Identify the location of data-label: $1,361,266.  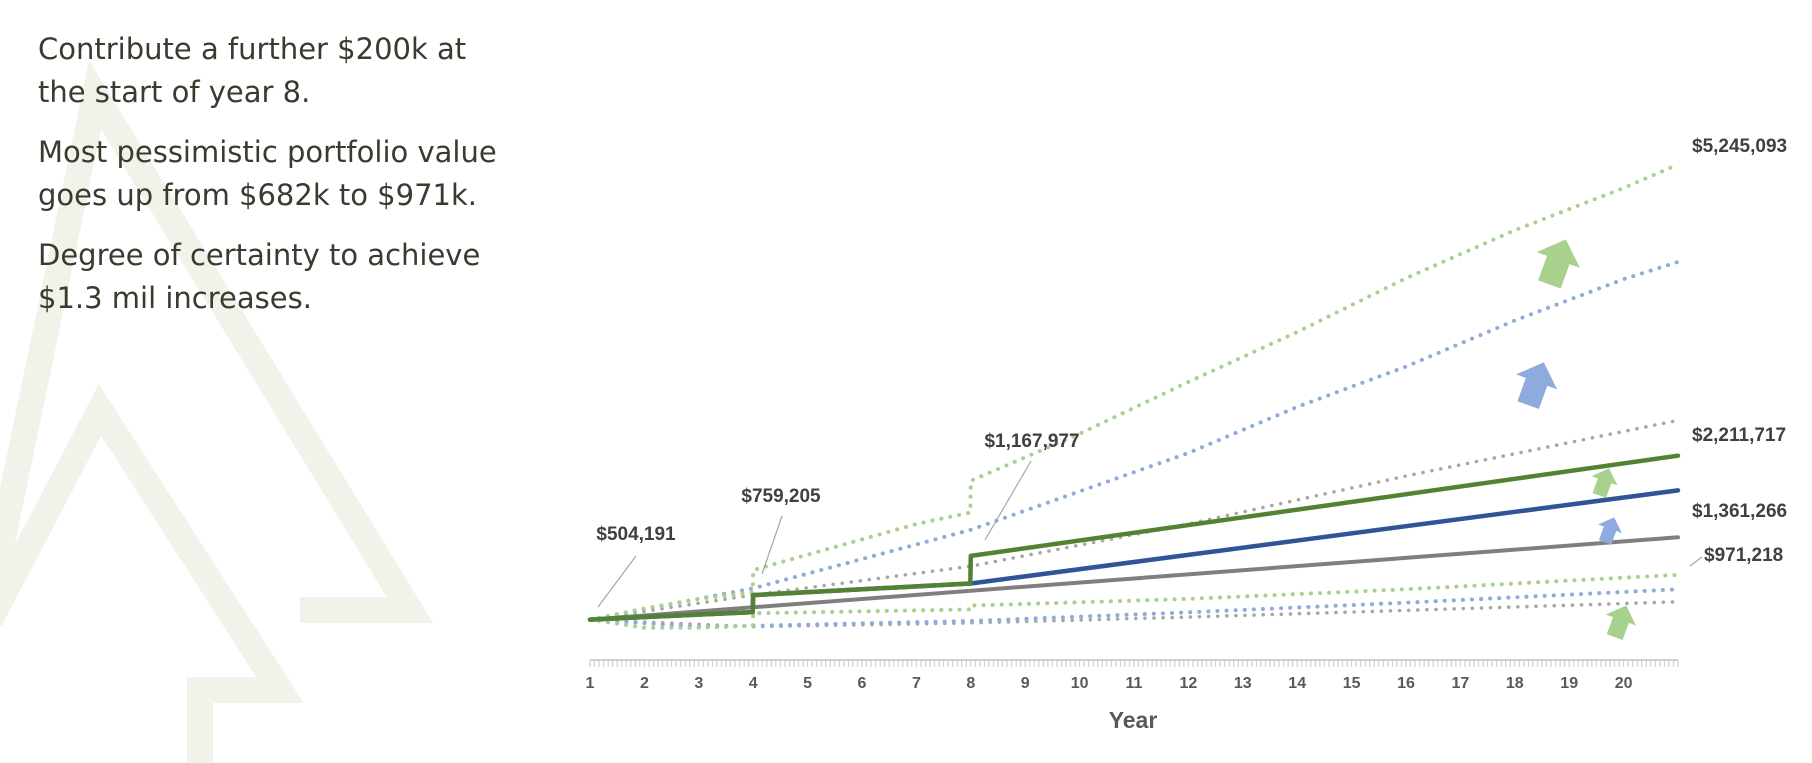
(1739, 511).